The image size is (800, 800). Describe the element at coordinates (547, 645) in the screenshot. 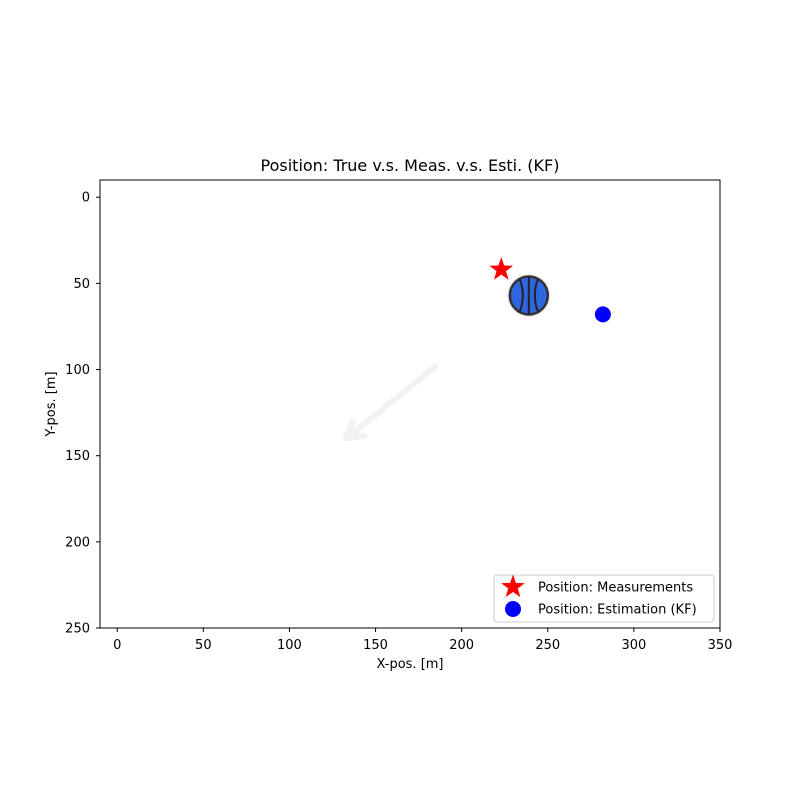

I see `x-tick-label: 250` at that location.